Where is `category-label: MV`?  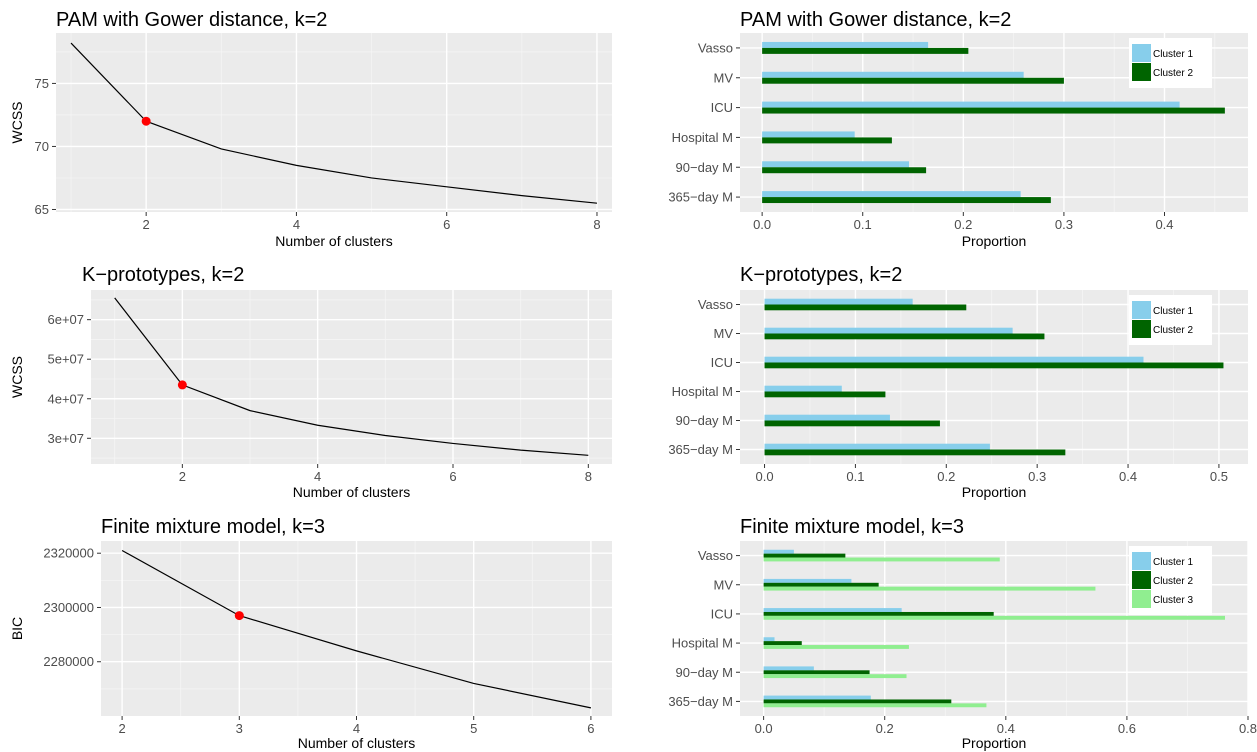
category-label: MV is located at coordinates (724, 584).